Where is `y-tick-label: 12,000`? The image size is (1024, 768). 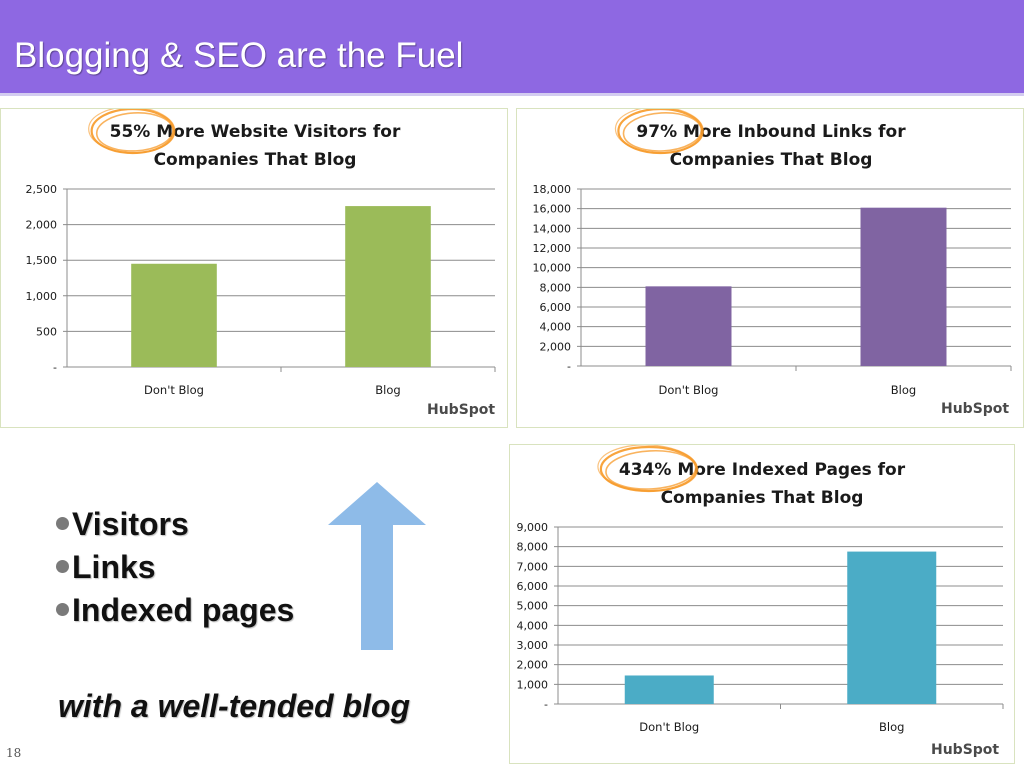 y-tick-label: 12,000 is located at coordinates (552, 248).